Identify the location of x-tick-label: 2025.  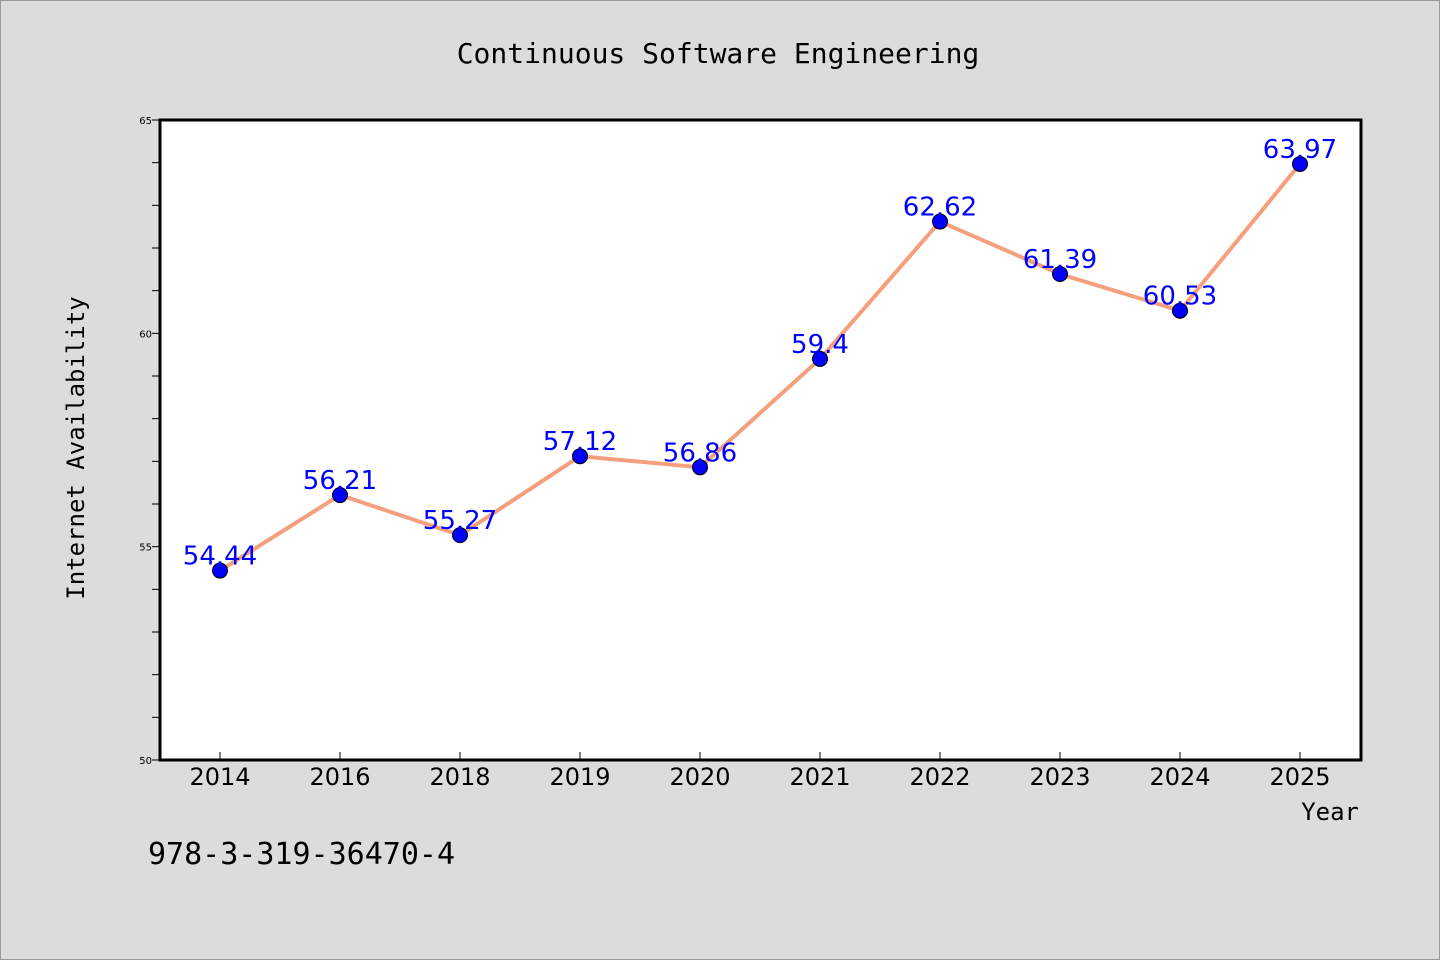
(1299, 777).